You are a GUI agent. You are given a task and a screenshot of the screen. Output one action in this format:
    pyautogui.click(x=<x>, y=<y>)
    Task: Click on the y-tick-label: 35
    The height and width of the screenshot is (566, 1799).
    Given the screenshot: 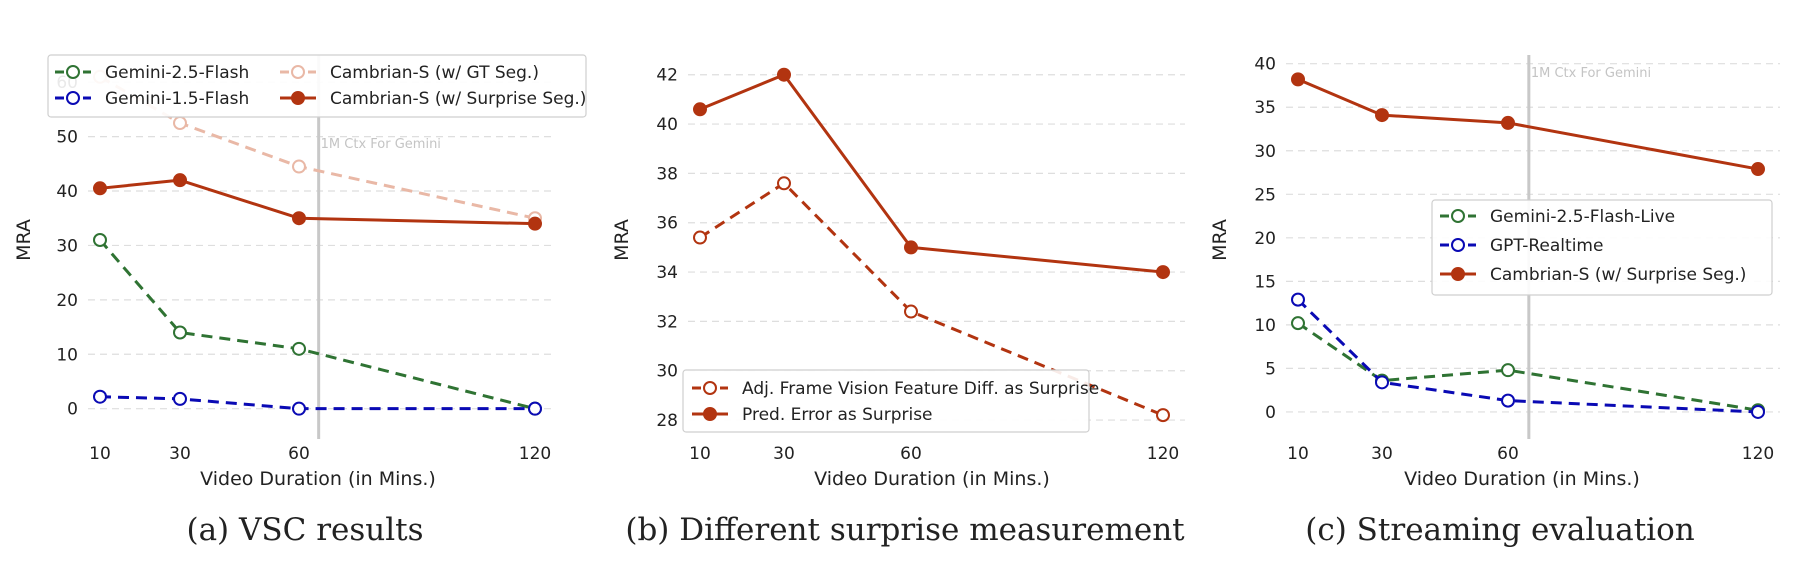 What is the action you would take?
    pyautogui.click(x=1265, y=108)
    